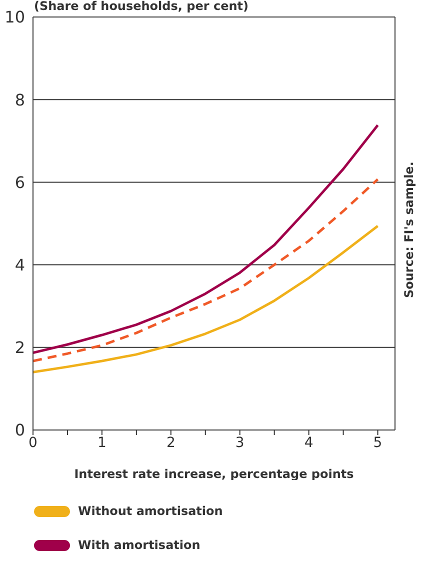  Describe the element at coordinates (101, 442) in the screenshot. I see `x-tick-label: 1` at that location.